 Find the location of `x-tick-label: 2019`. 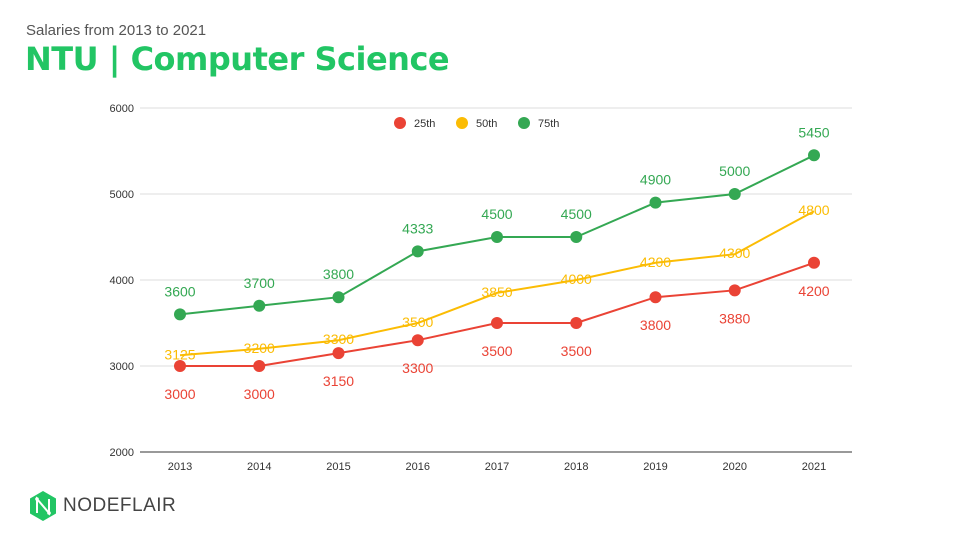

x-tick-label: 2019 is located at coordinates (655, 467).